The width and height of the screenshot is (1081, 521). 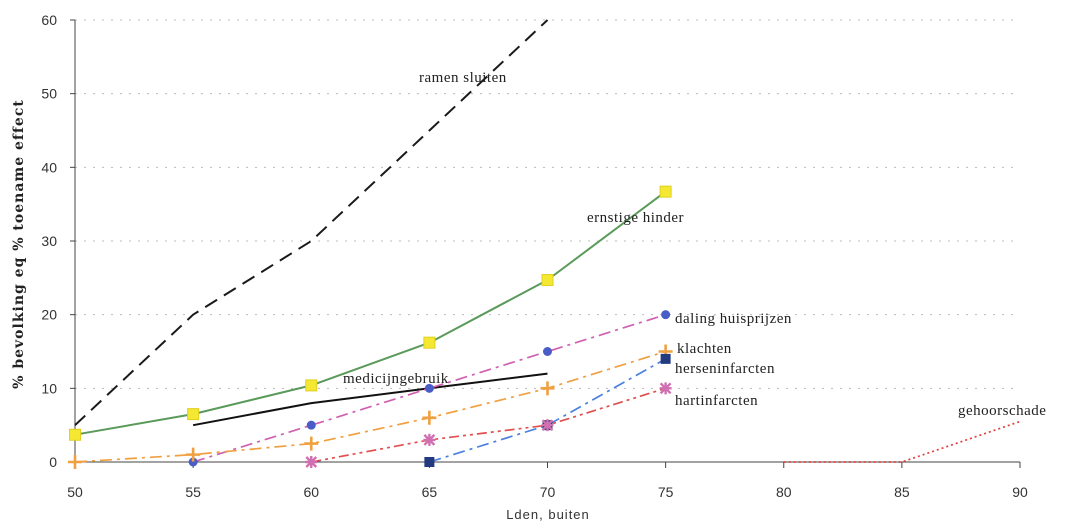 I want to click on x-tick-label: 80, so click(x=784, y=492).